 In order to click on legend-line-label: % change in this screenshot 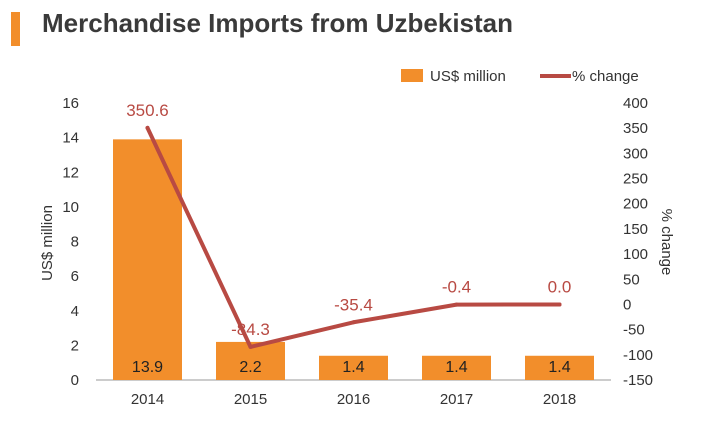, I will do `click(605, 76)`.